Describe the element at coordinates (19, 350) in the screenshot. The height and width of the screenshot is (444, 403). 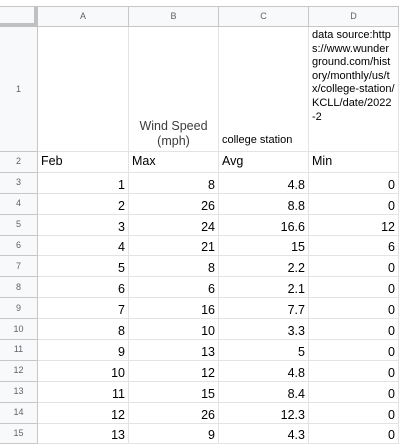
I see `row-header: 11` at that location.